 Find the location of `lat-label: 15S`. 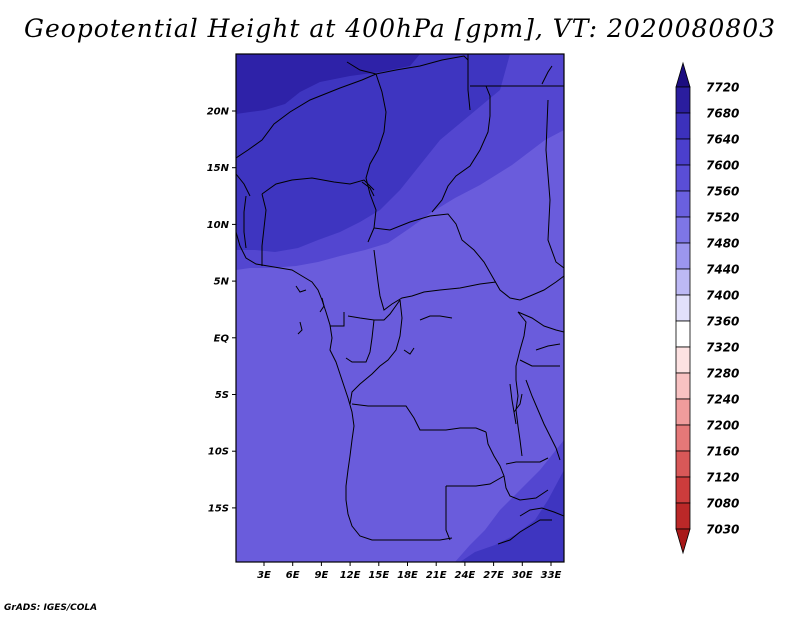

lat-label: 15S is located at coordinates (218, 508).